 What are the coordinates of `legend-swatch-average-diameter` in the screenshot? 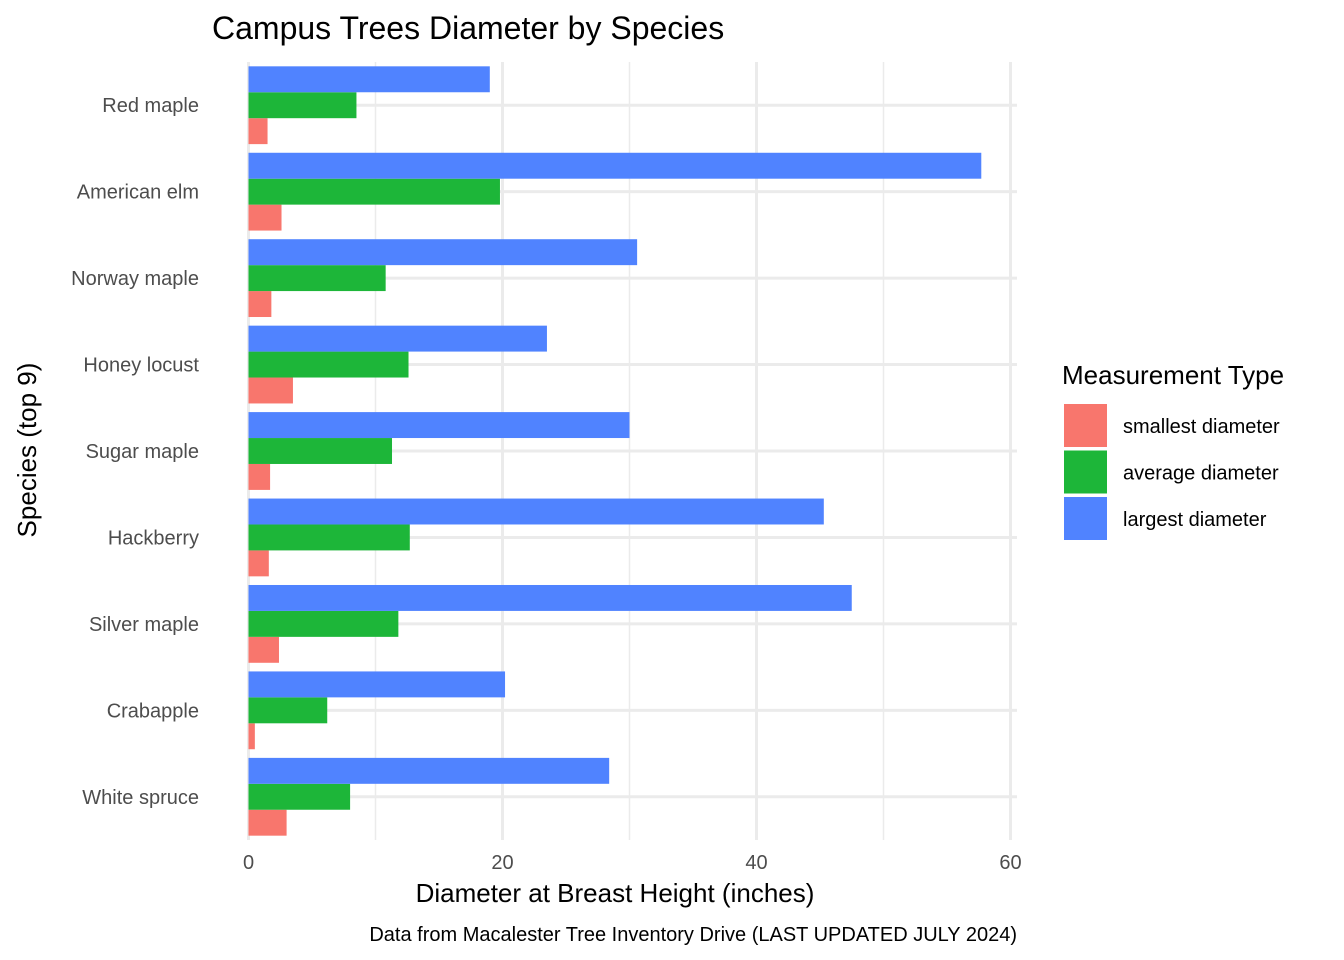 It's located at (1085, 472).